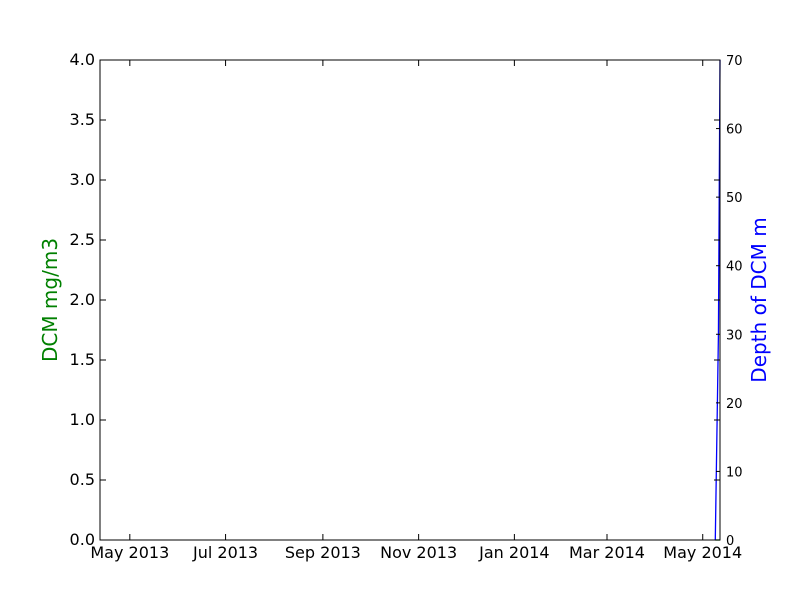 This screenshot has height=600, width=800. I want to click on x-tick-label: Jul 2013, so click(225, 552).